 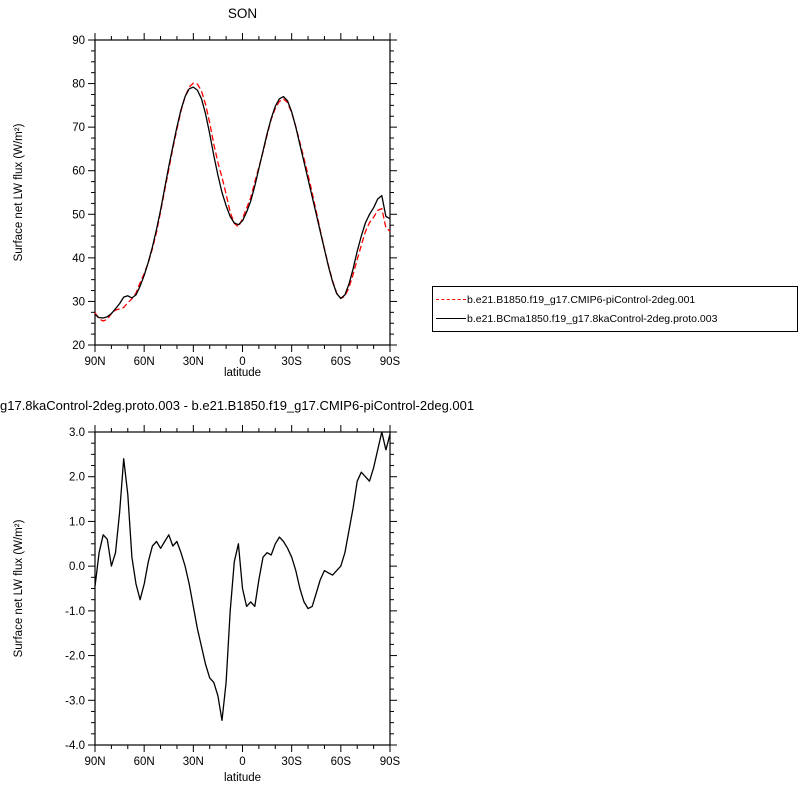 I want to click on top-series-0-line, so click(x=242, y=202).